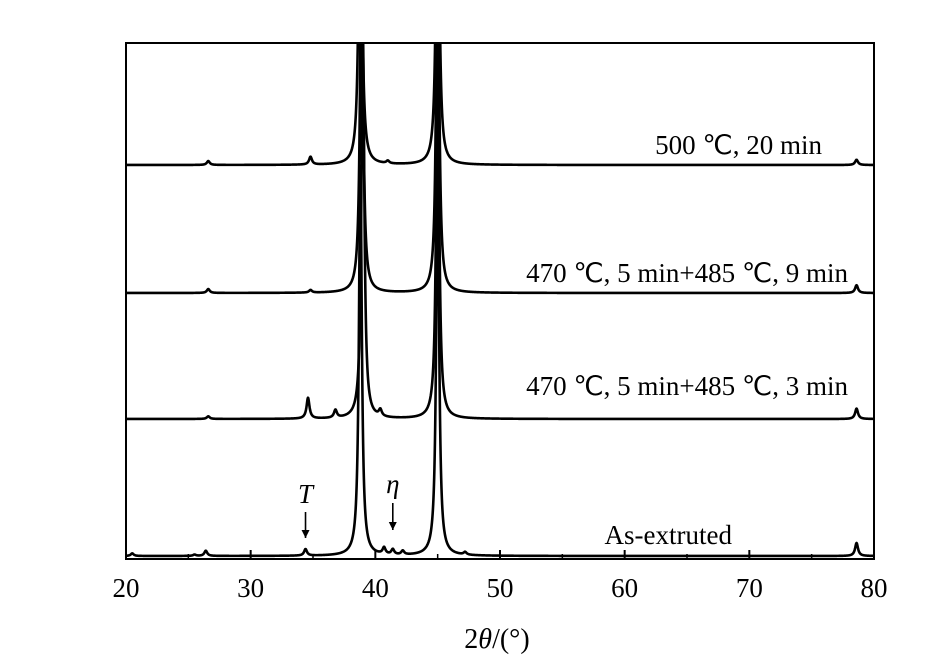 The image size is (950, 668). I want to click on x-tick-label: 60, so click(624, 588).